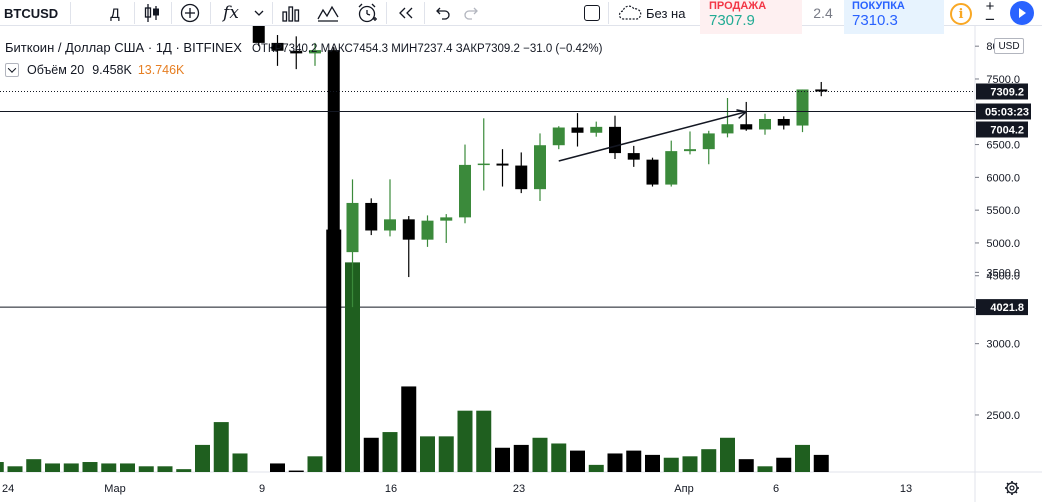  I want to click on countdown-label: 05:03:23, so click(1007, 112).